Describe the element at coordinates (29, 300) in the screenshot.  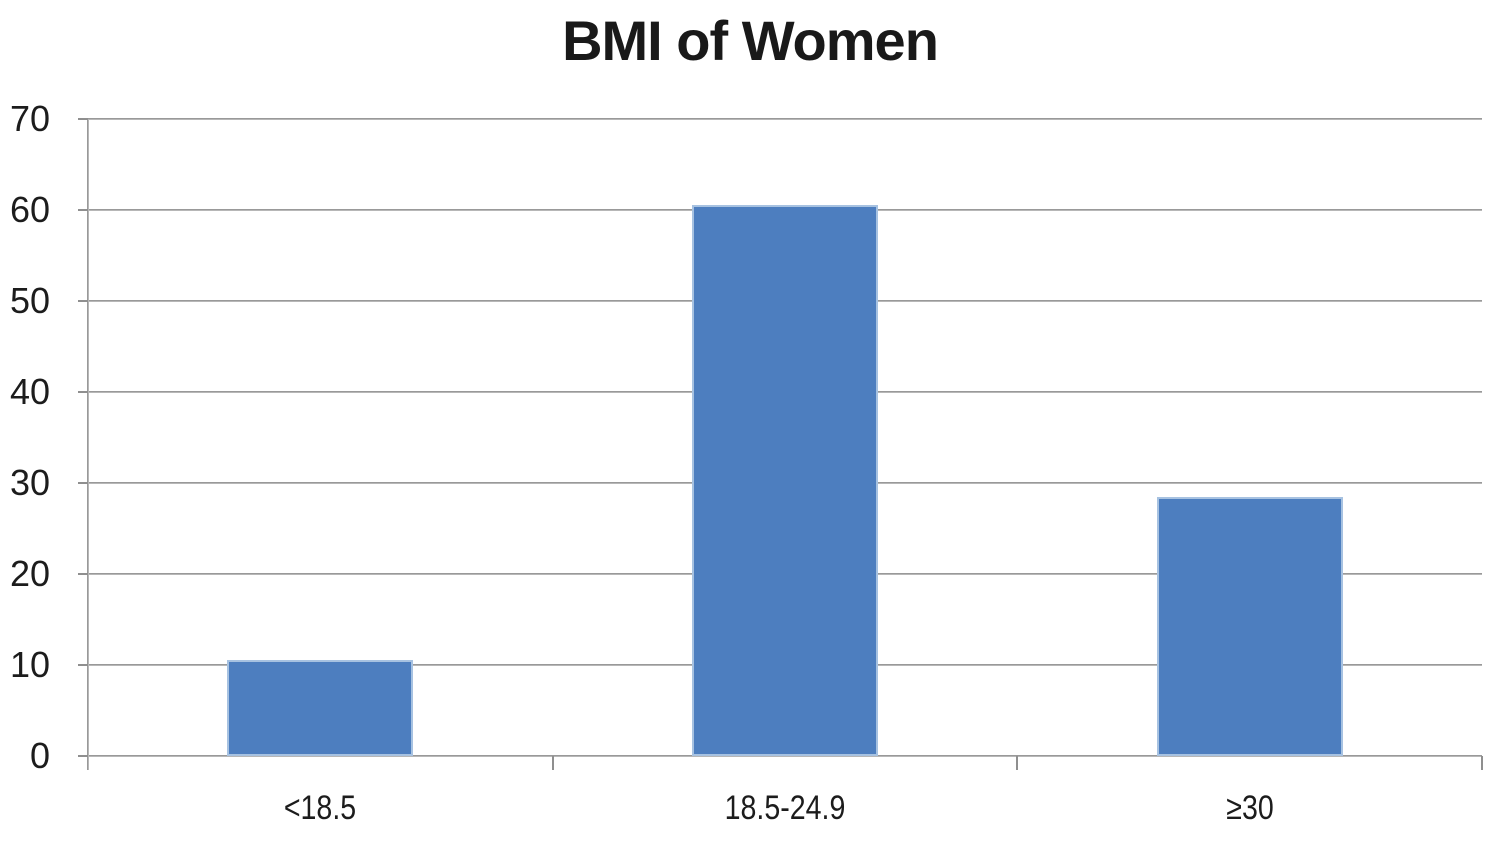
I see `y-axis-label-50: 50` at that location.